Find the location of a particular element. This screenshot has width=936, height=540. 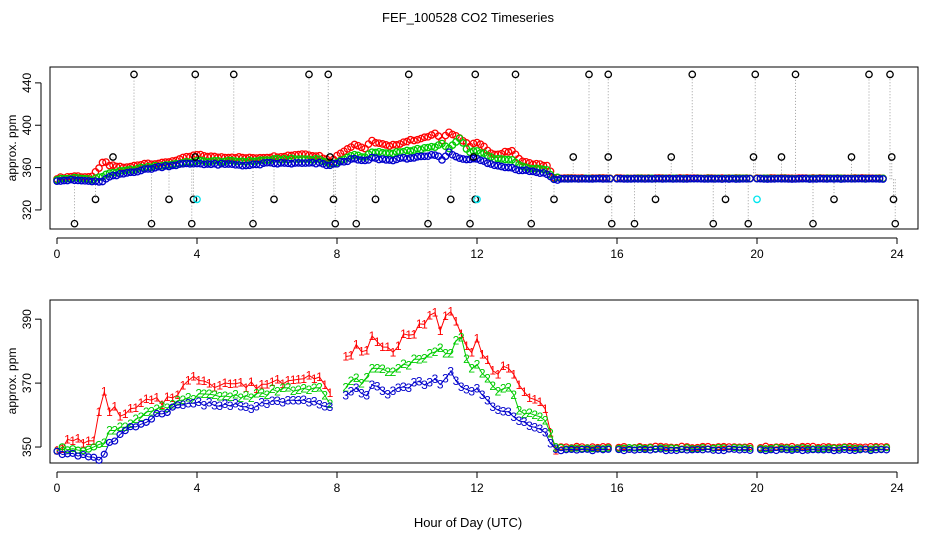

top-y-tick-label: 400 is located at coordinates (27, 125).